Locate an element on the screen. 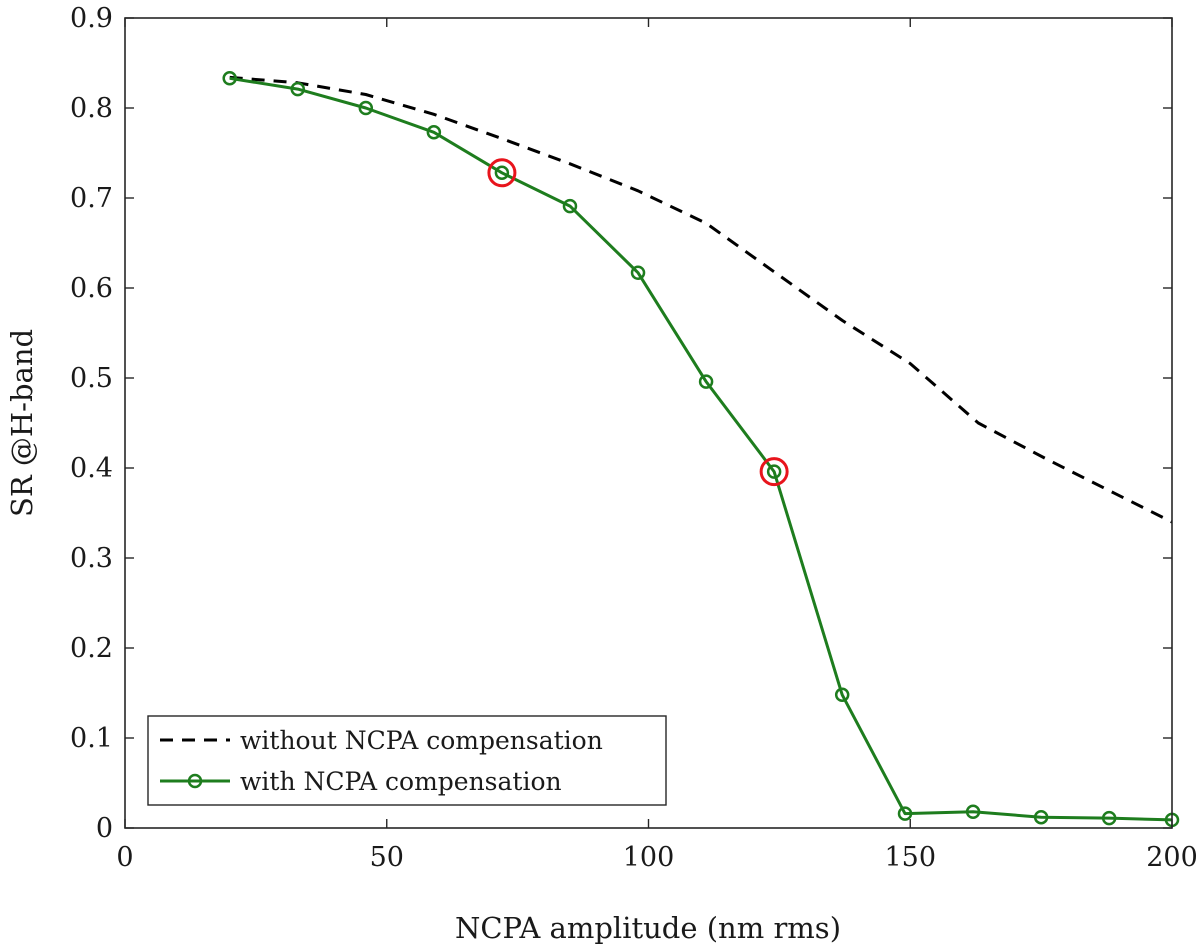 This screenshot has height=949, width=1200. legend-box is located at coordinates (407, 760).